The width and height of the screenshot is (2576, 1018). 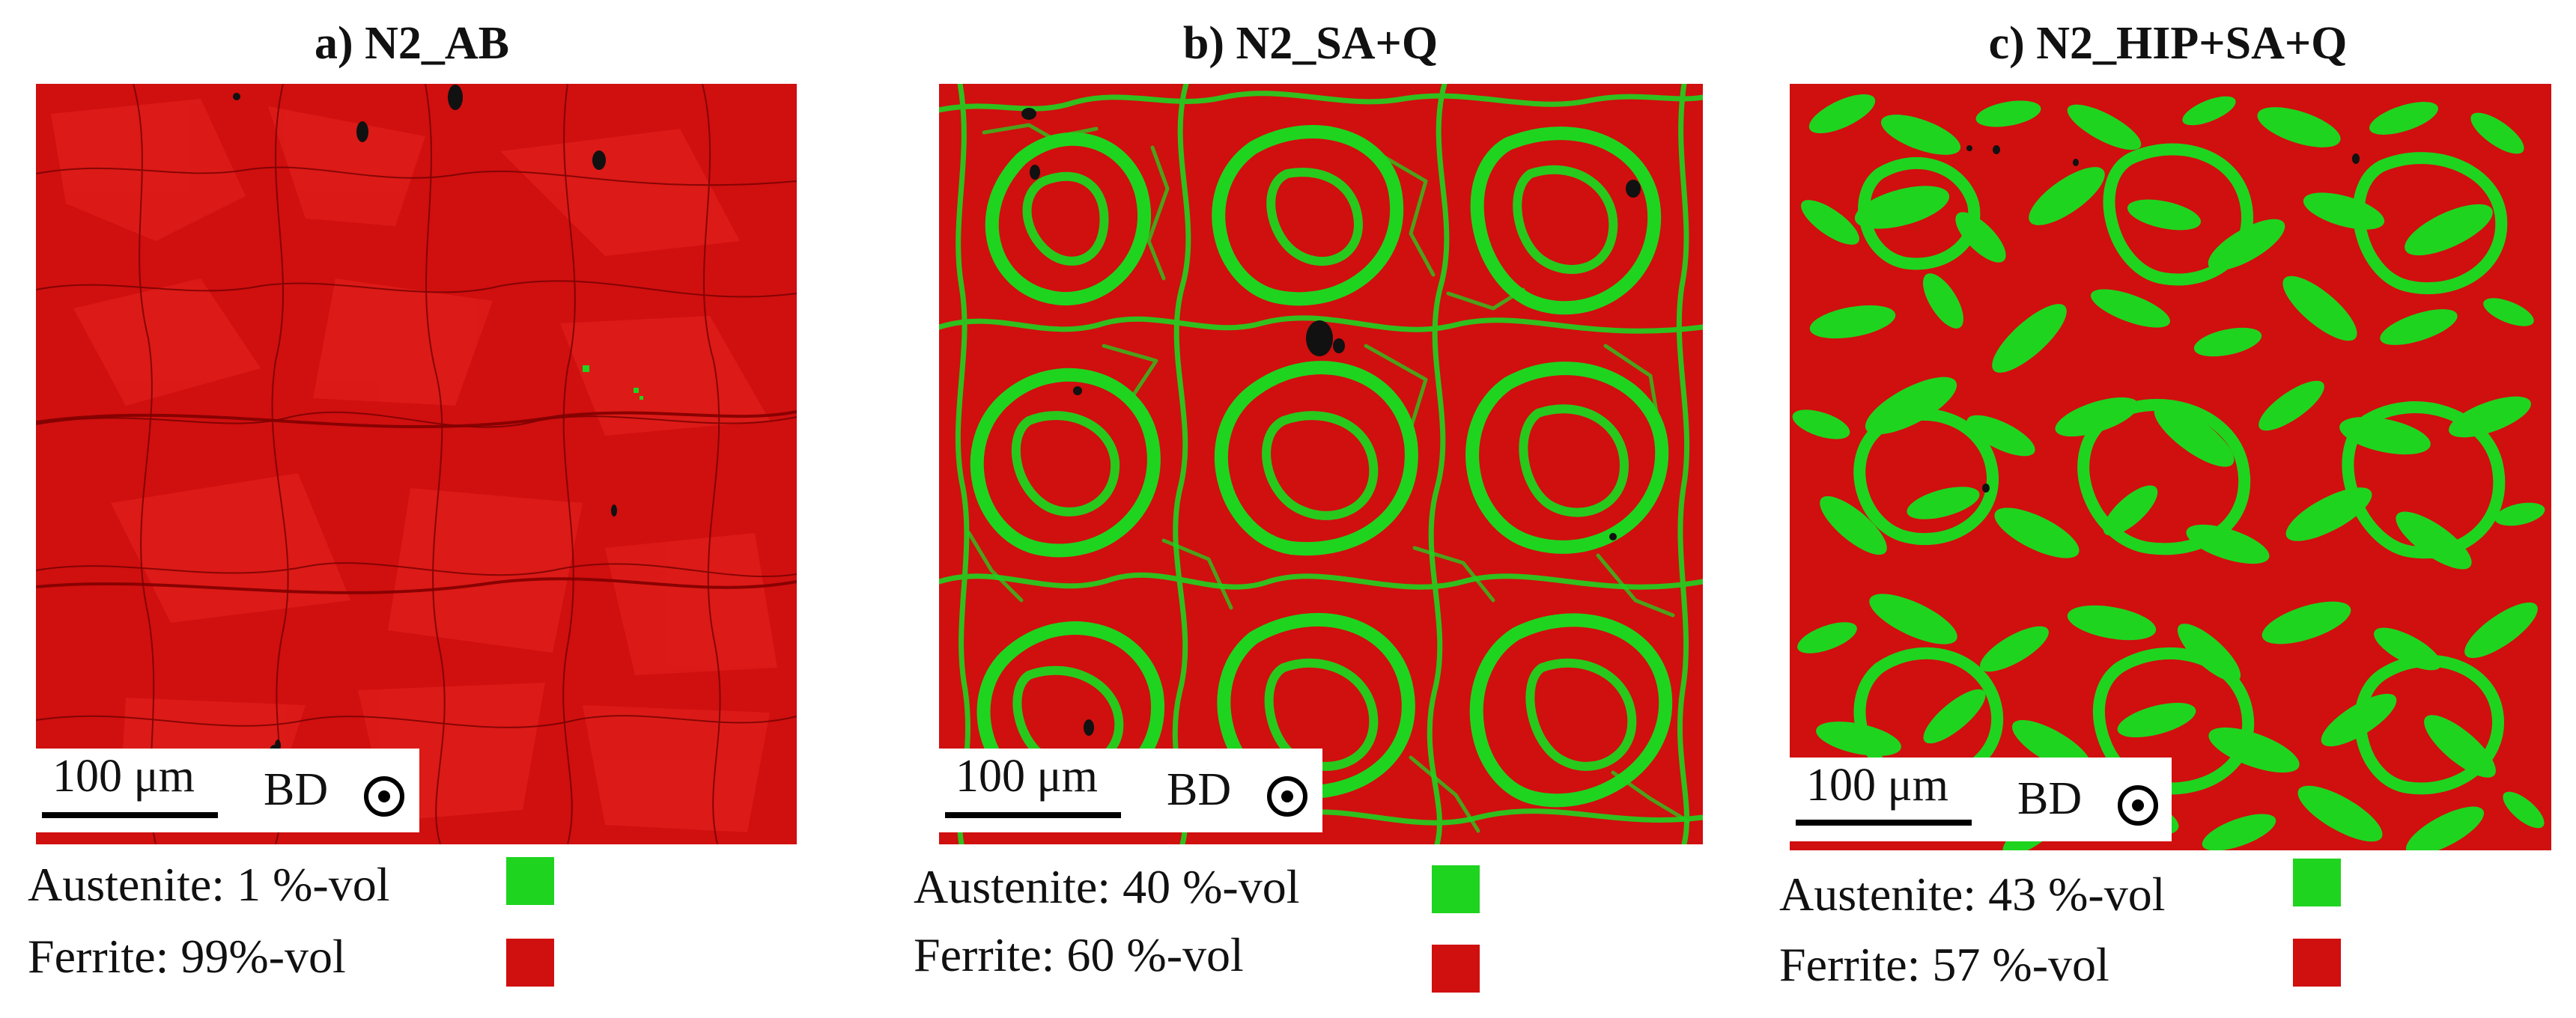 I want to click on panel-c-bd-label: BD, so click(x=2050, y=798).